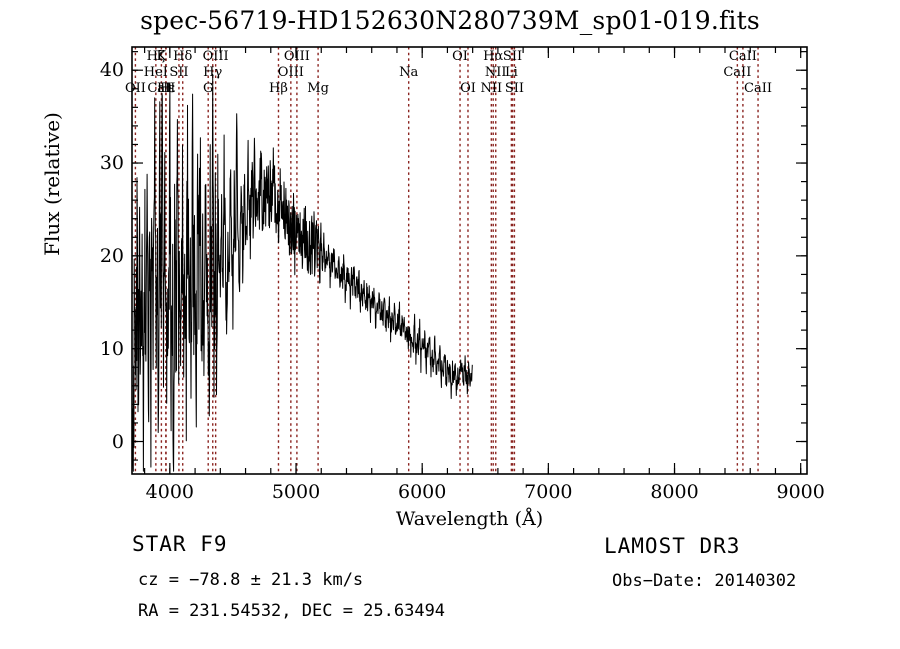 The height and width of the screenshot is (649, 900). Describe the element at coordinates (170, 492) in the screenshot. I see `x-tick-label: 4000` at that location.